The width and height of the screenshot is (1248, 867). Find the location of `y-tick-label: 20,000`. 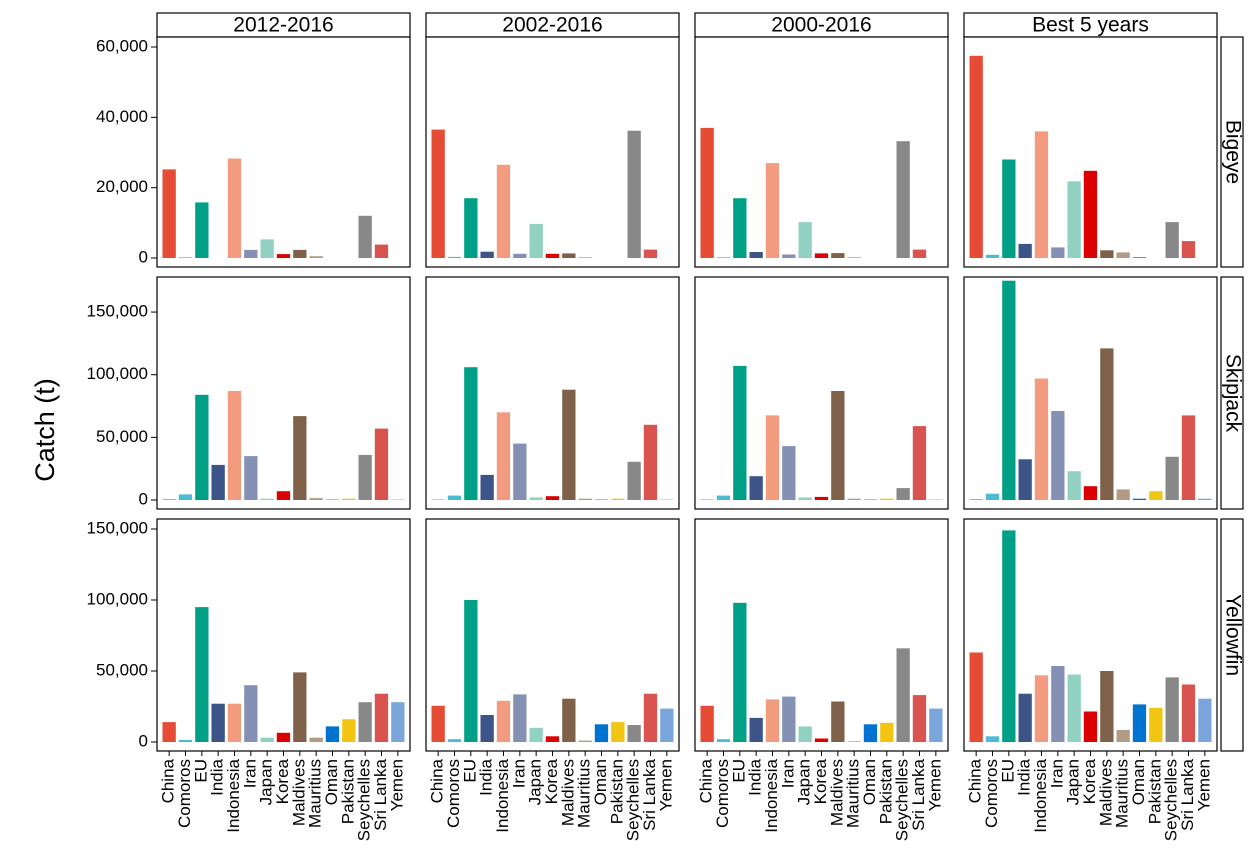

y-tick-label: 20,000 is located at coordinates (122, 186).